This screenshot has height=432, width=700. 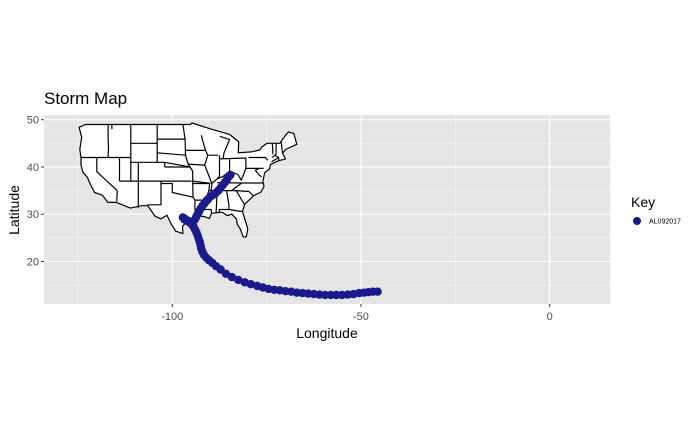 What do you see at coordinates (33, 168) in the screenshot?
I see `y-tick-label: 40` at bounding box center [33, 168].